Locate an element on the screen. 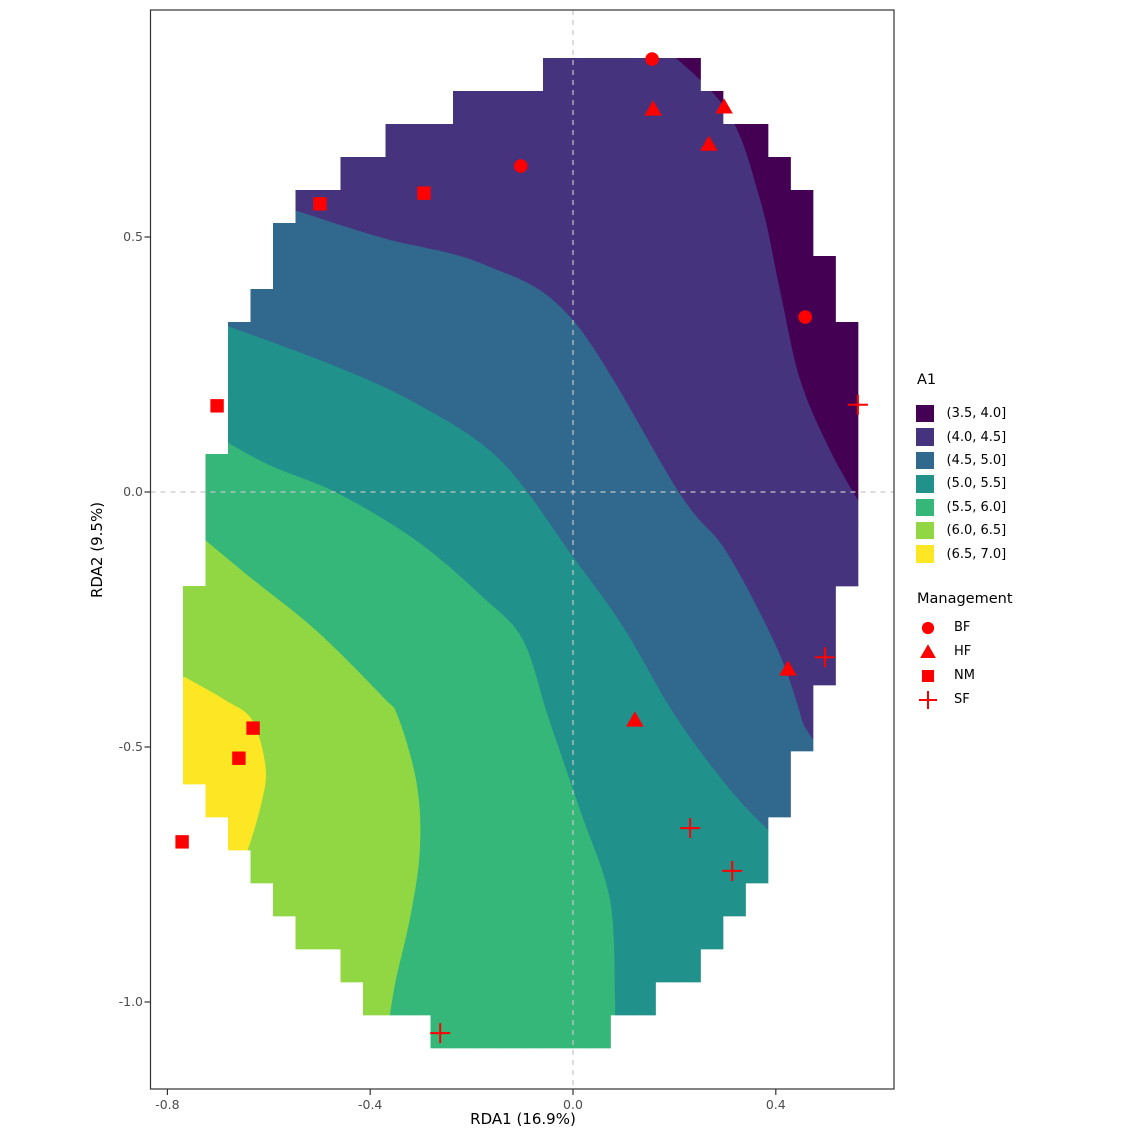 The height and width of the screenshot is (1133, 1133). circle-icon is located at coordinates (928, 628).